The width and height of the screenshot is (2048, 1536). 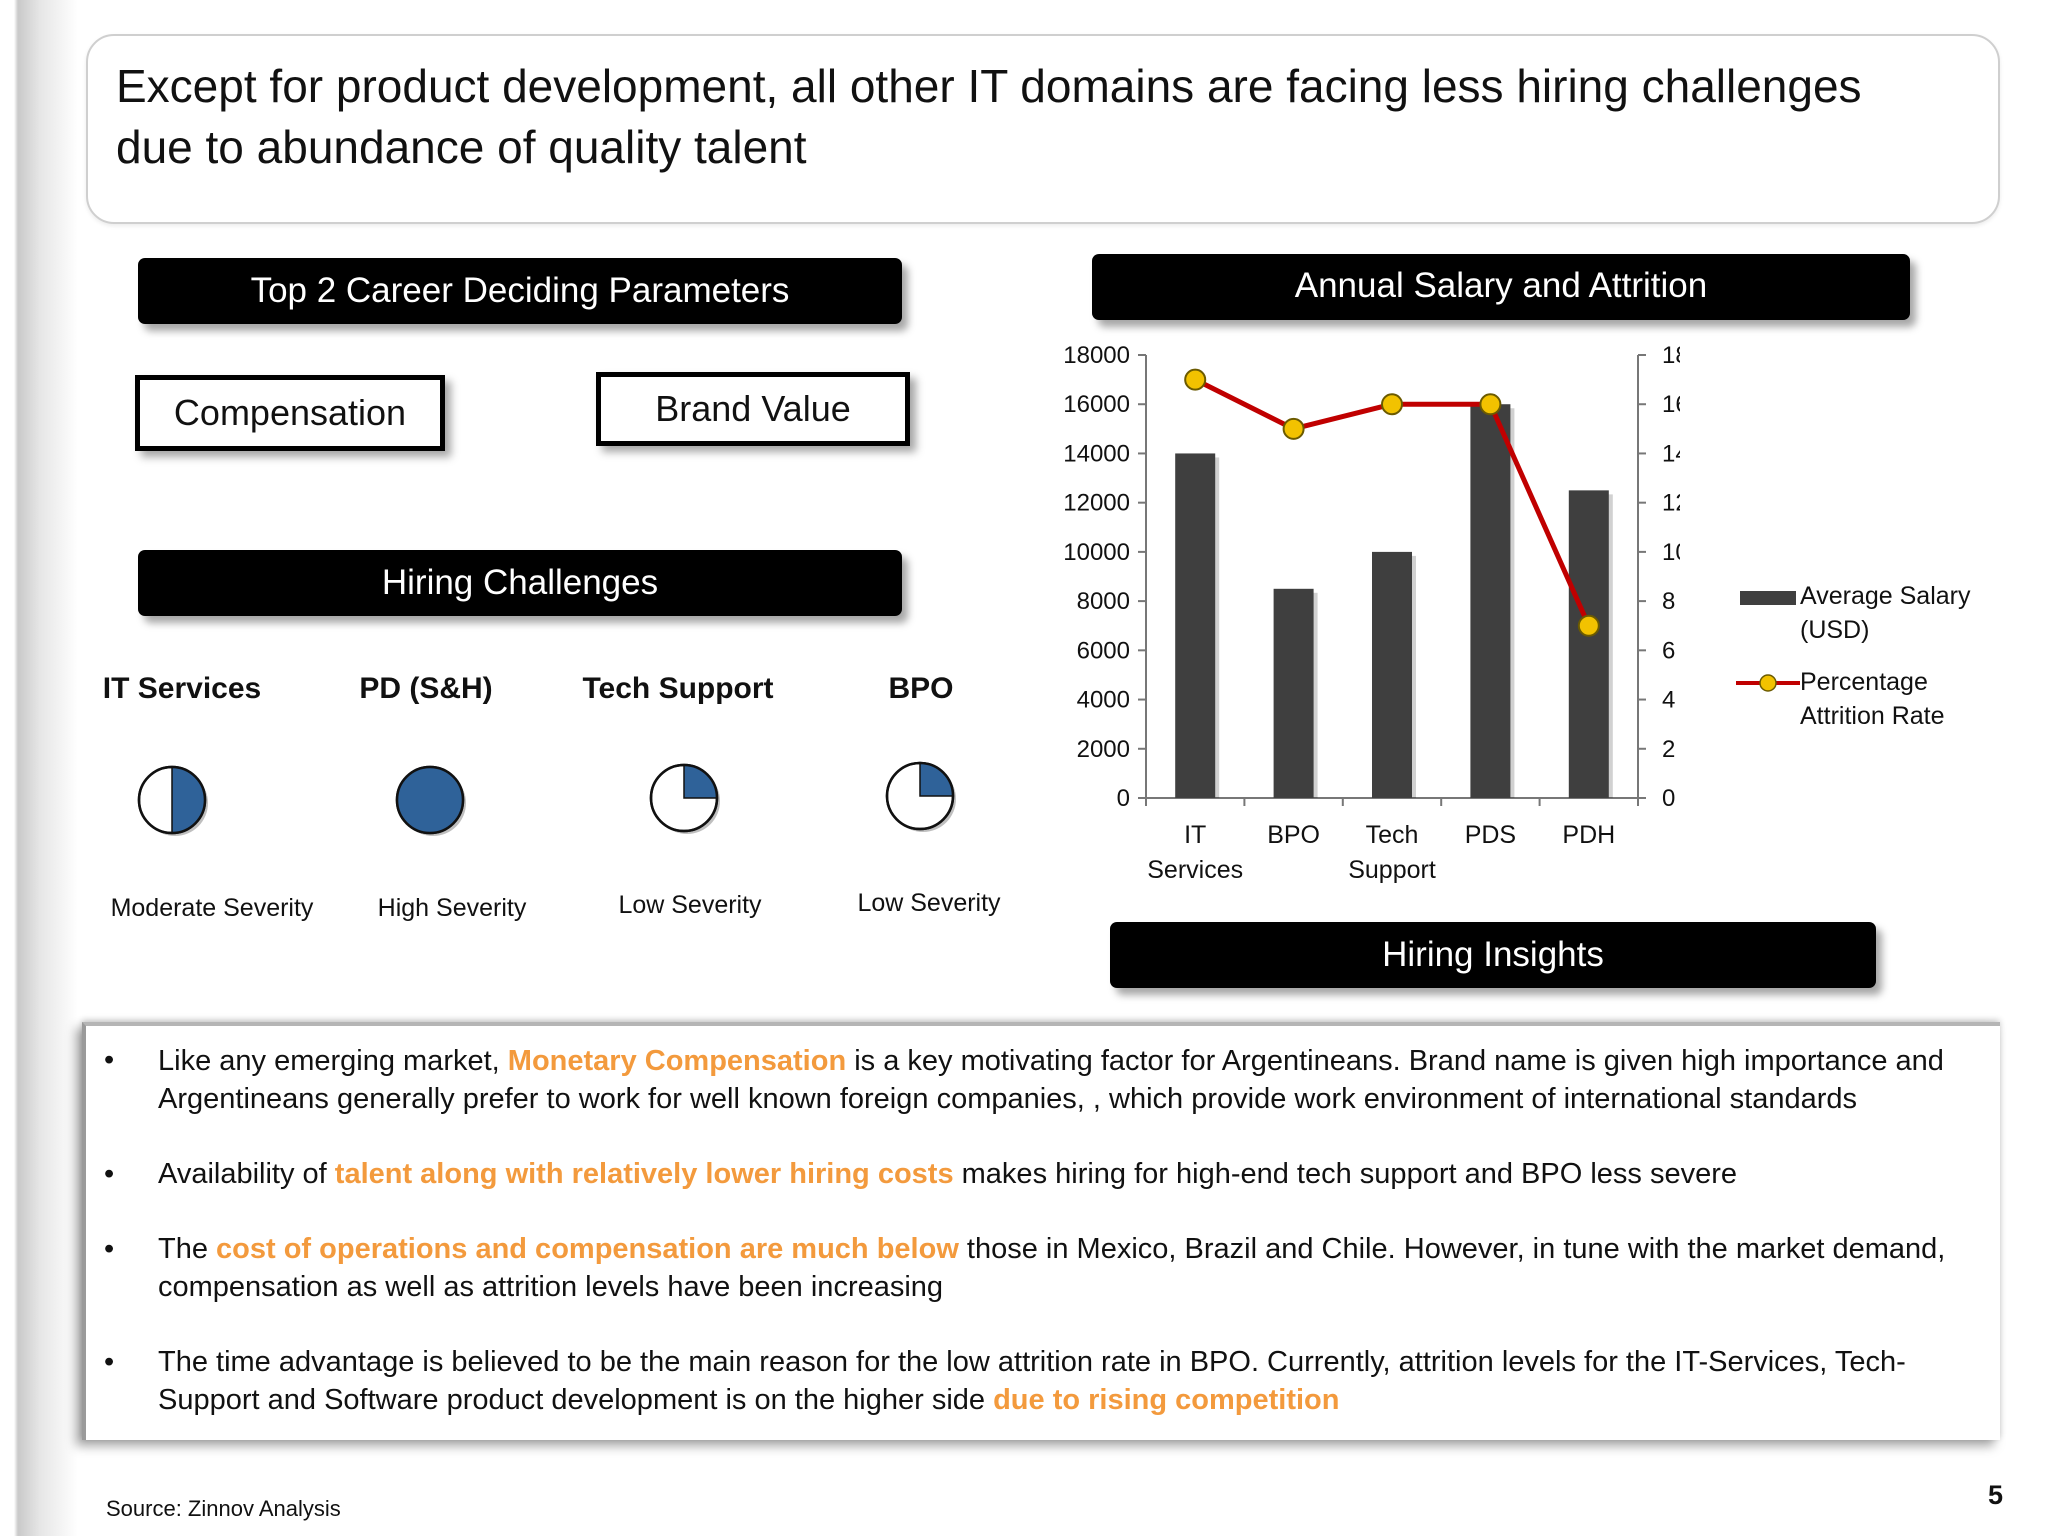 I want to click on legend-attrition-label: Percentage Attrition Rate, so click(x=1872, y=699).